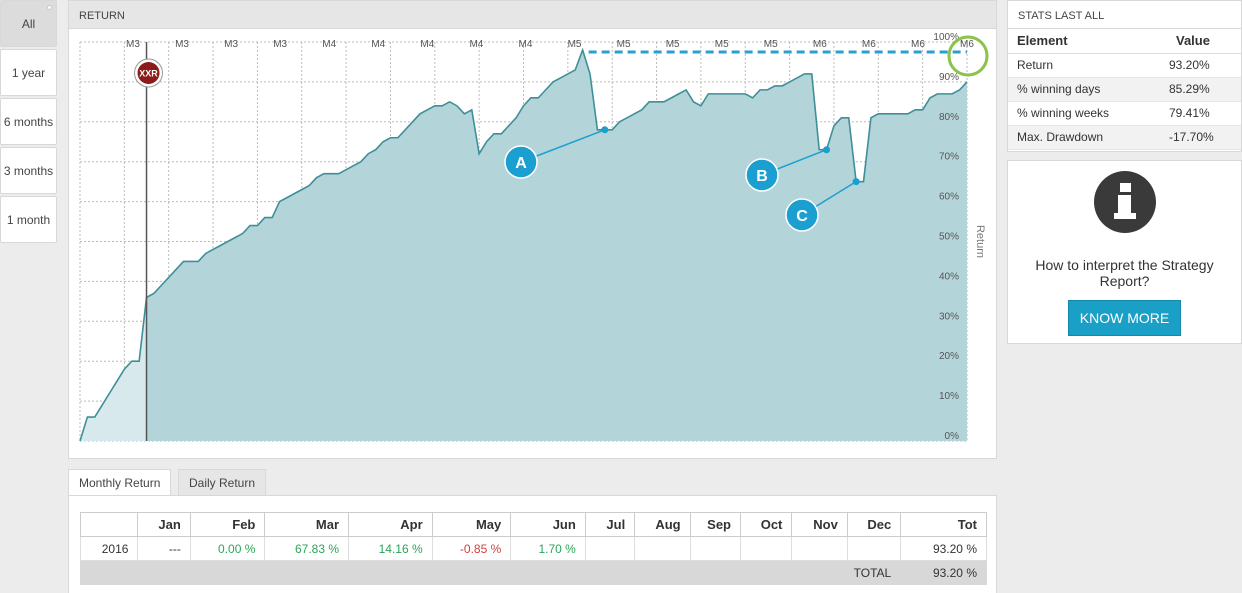 This screenshot has width=1242, height=593. What do you see at coordinates (766, 524) in the screenshot?
I see `month-header: Oct` at bounding box center [766, 524].